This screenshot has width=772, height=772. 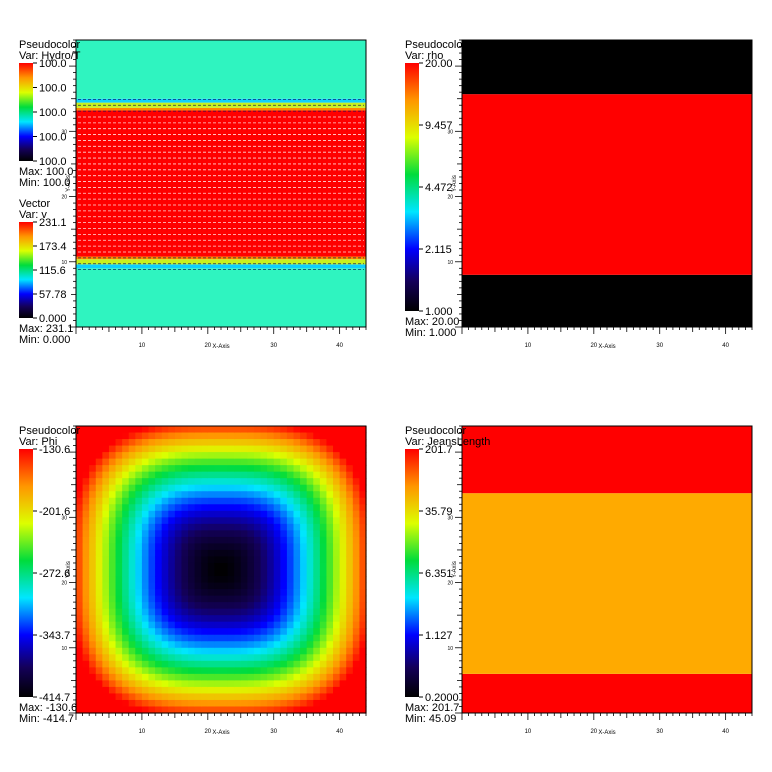 What do you see at coordinates (528, 346) in the screenshot?
I see `x-tick-label: 10` at bounding box center [528, 346].